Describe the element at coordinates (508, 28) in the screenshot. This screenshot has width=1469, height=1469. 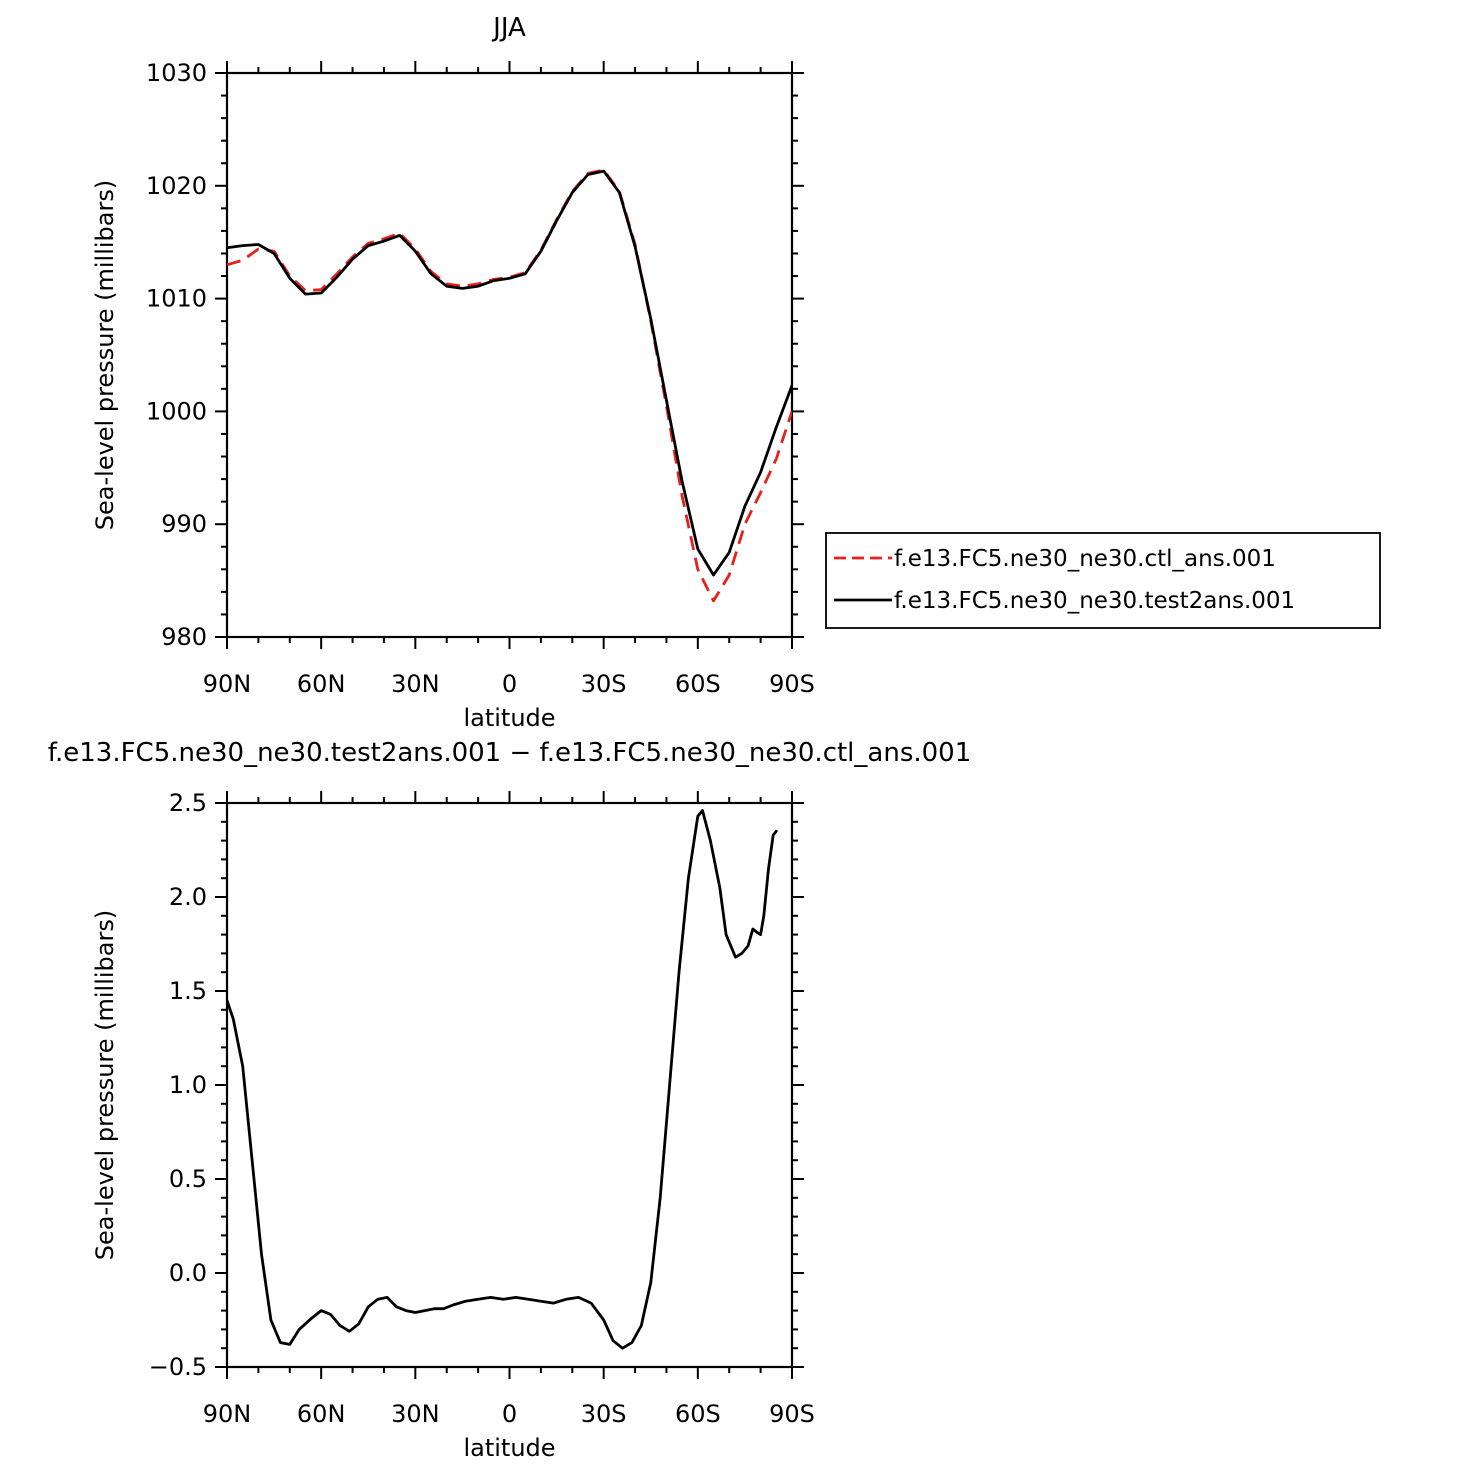
I see `chart-title: JJA` at that location.